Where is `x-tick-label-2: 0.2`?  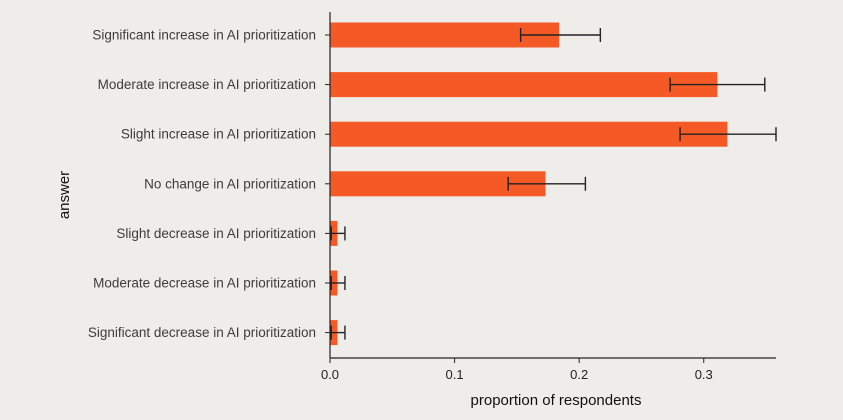
x-tick-label-2: 0.2 is located at coordinates (579, 374).